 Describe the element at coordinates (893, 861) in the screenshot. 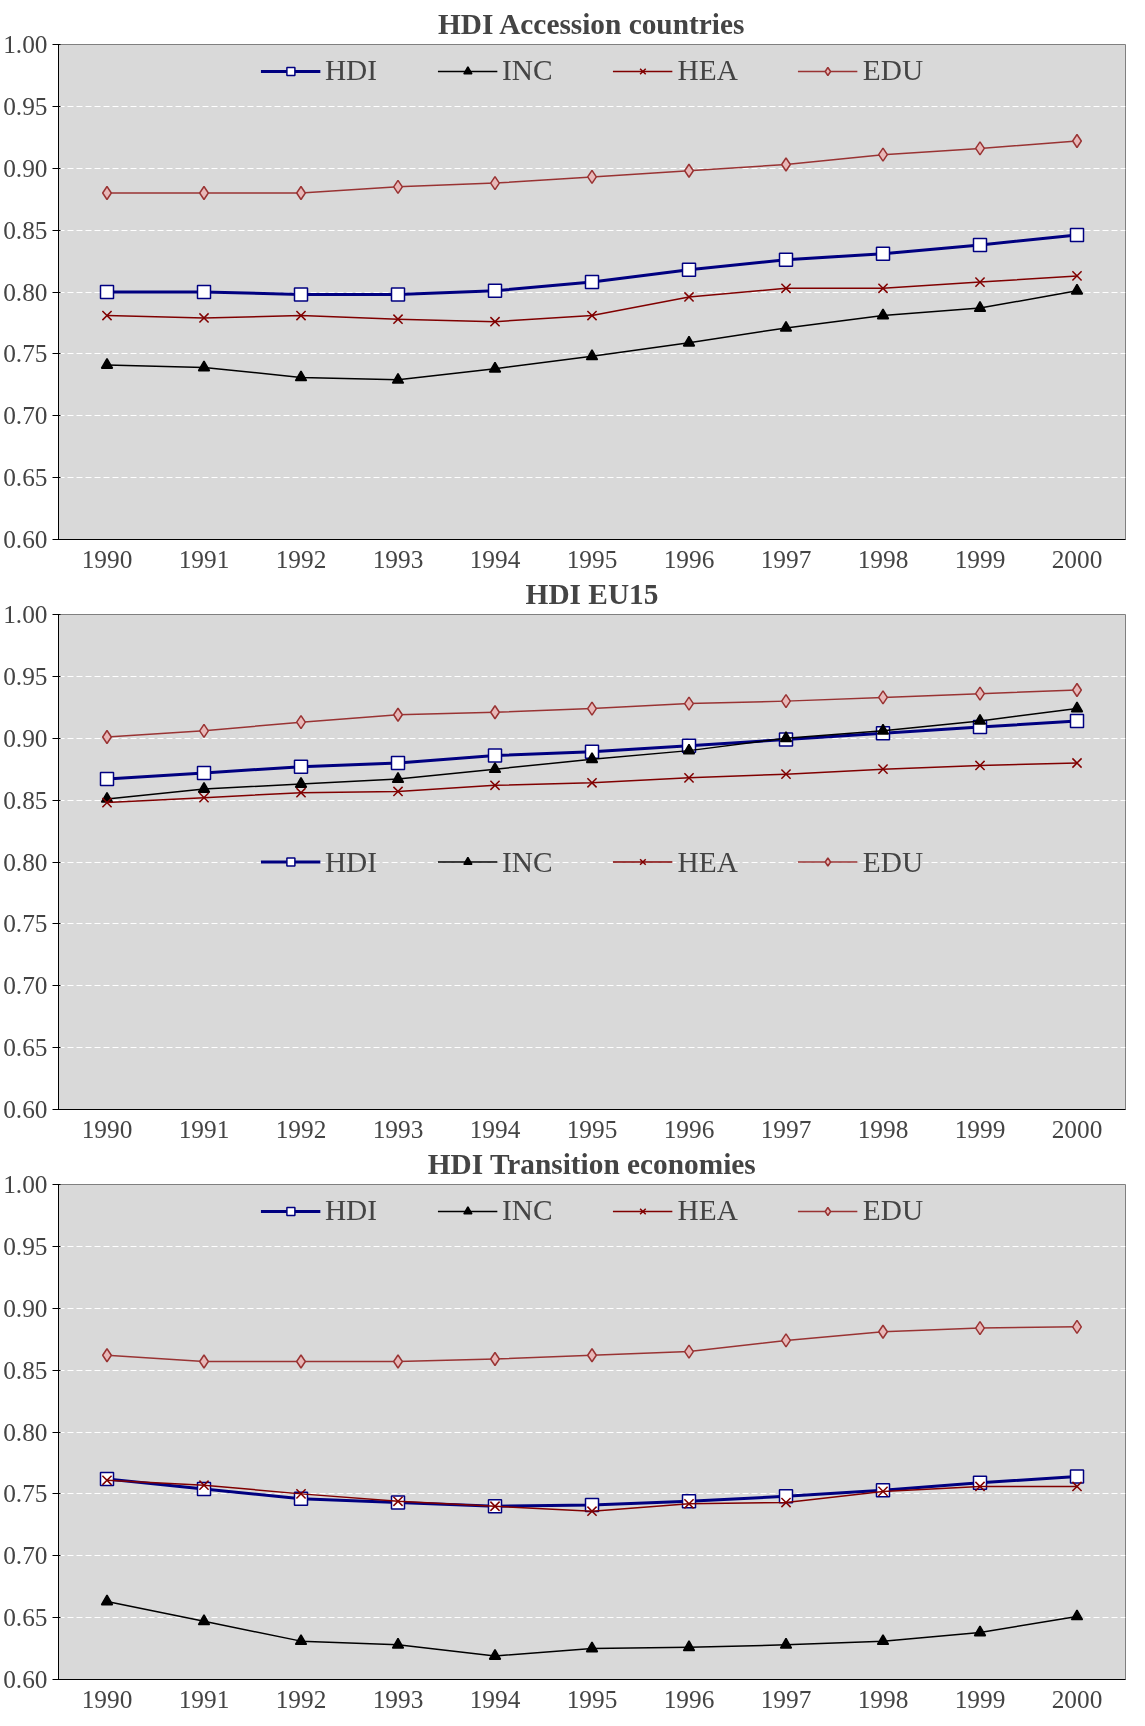

I see `legend-label: EDU` at that location.